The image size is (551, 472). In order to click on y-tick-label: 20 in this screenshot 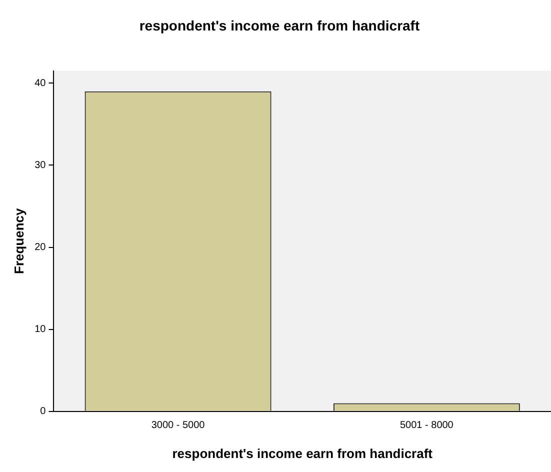, I will do `click(40, 248)`.